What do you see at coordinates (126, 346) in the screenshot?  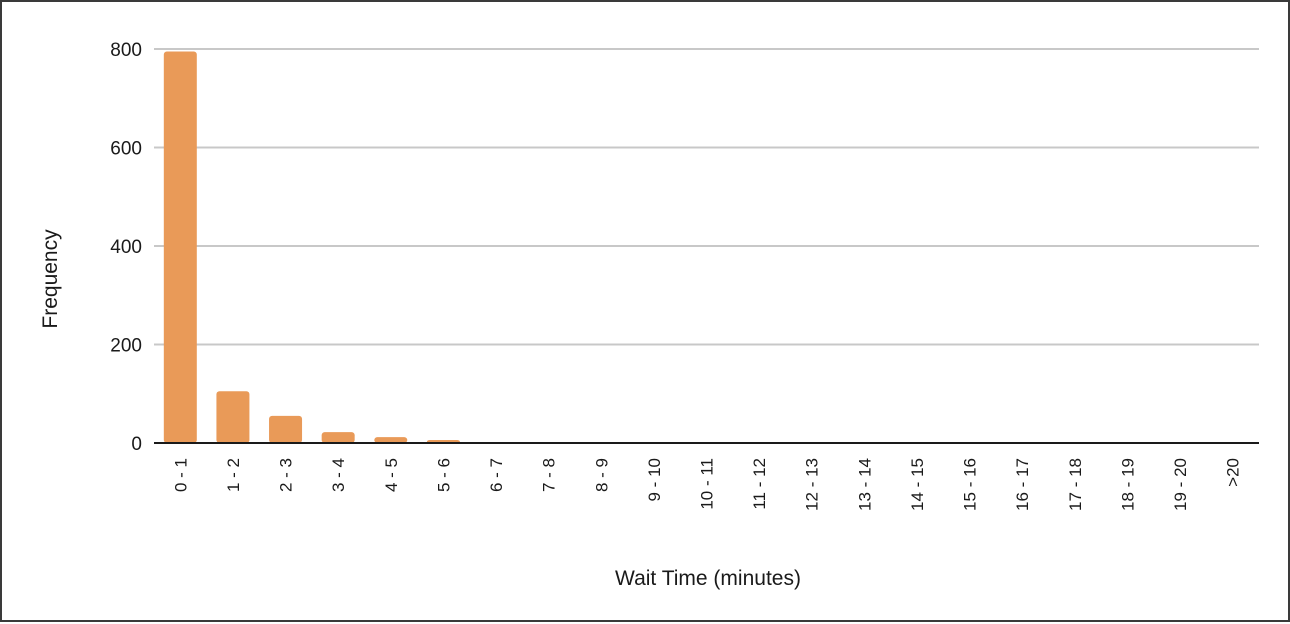 I see `y-tick-label: 200` at bounding box center [126, 346].